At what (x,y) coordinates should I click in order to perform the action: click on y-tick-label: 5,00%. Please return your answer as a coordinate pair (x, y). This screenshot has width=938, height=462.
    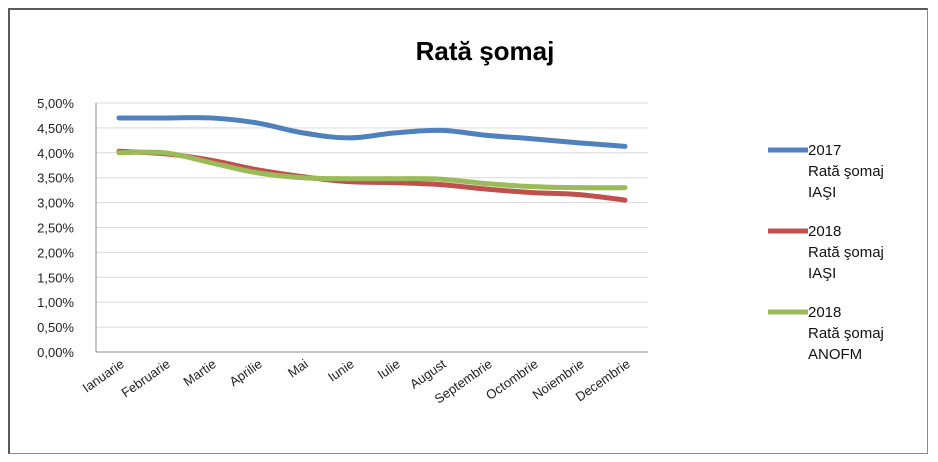
    Looking at the image, I should click on (55, 103).